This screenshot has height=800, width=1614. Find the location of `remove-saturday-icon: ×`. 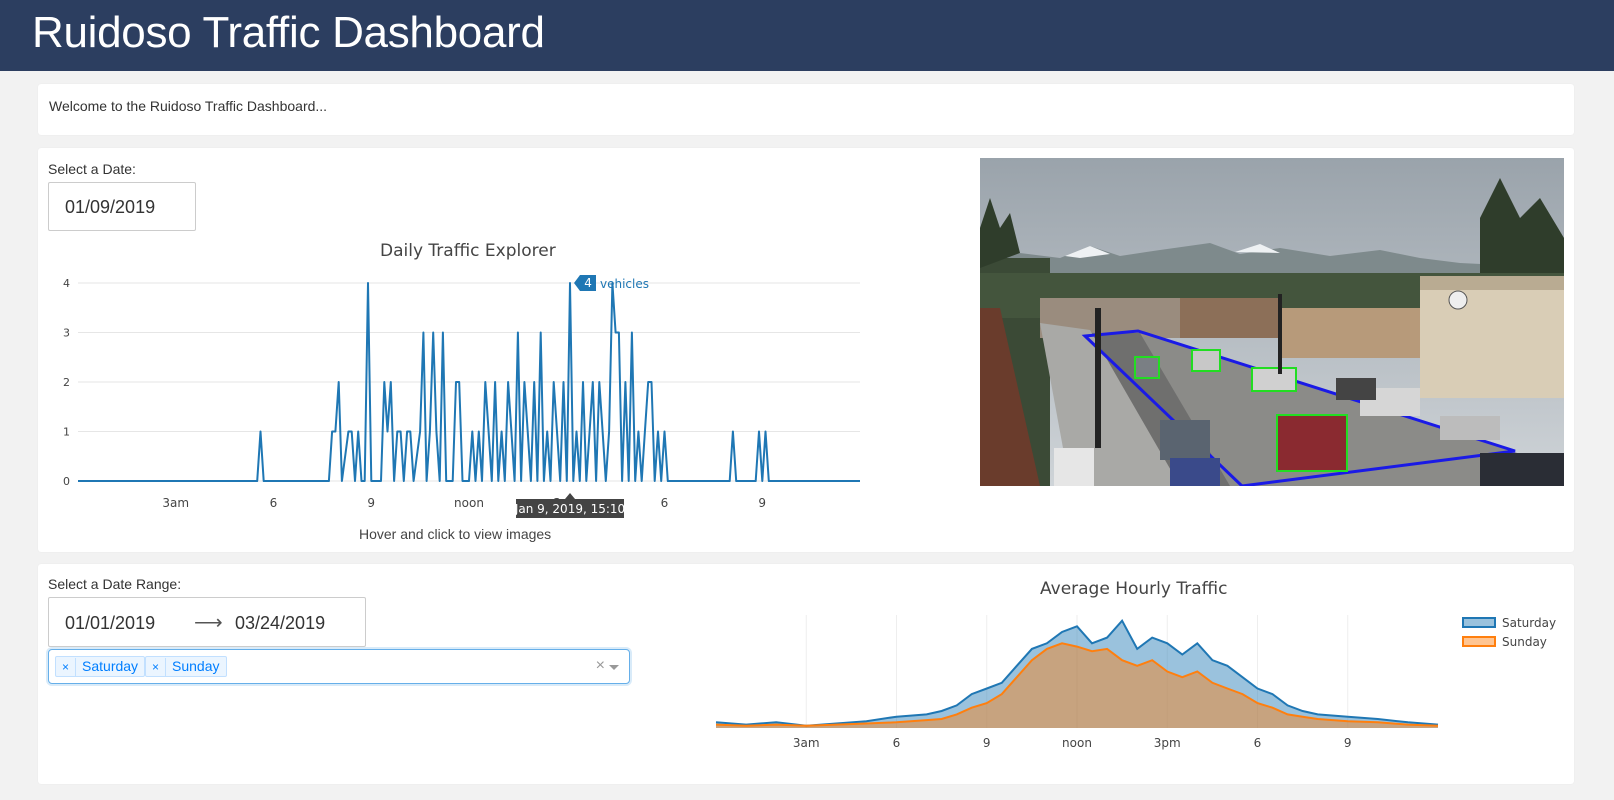

remove-saturday-icon: × is located at coordinates (66, 667).